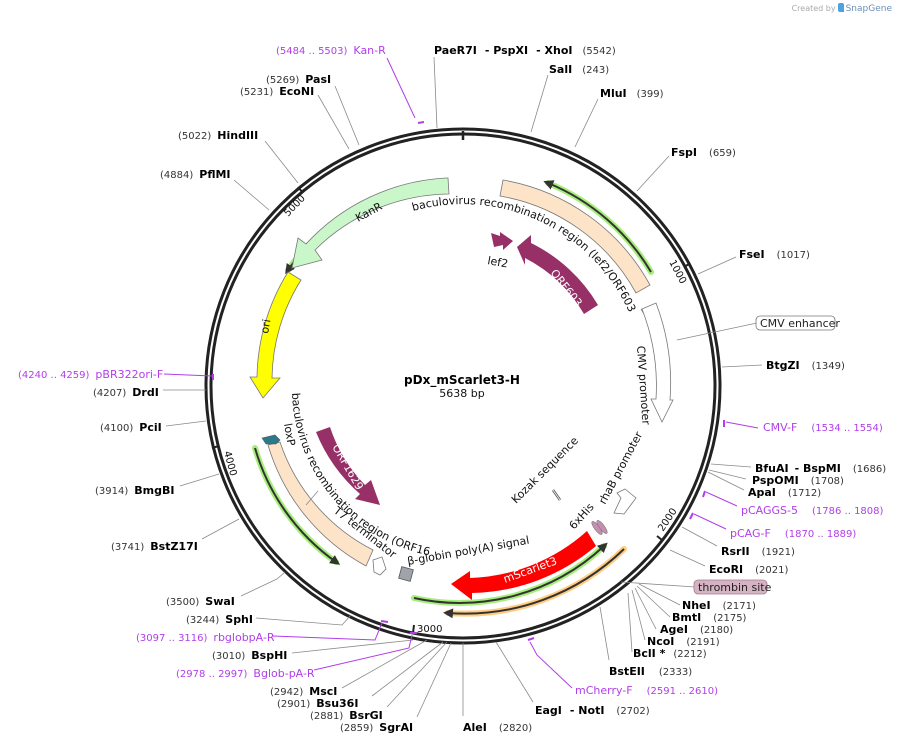 The width and height of the screenshot is (898, 744). Describe the element at coordinates (592, 710) in the screenshot. I see `svg-text:EagI- NotI(2702): EagI - NotI (2702)` at that location.